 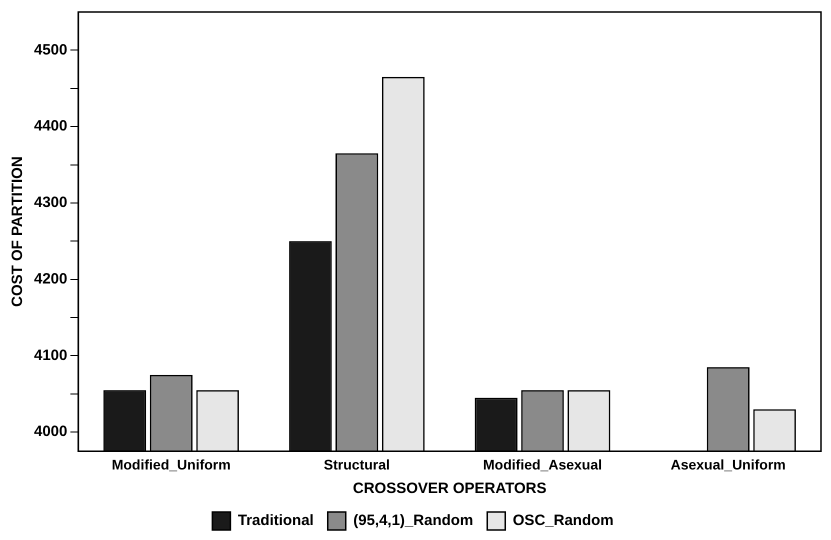 I want to click on x-tick-label: Asexual_Uniform, so click(x=728, y=464).